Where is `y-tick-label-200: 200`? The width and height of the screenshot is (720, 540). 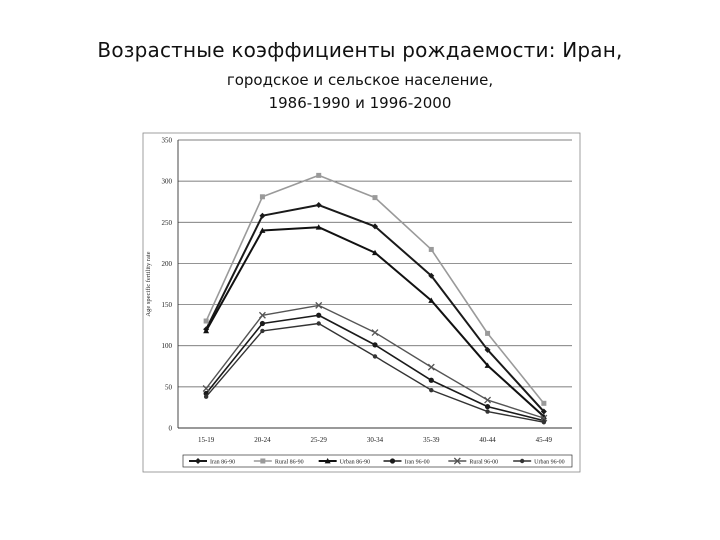 y-tick-label-200: 200 is located at coordinates (167, 264).